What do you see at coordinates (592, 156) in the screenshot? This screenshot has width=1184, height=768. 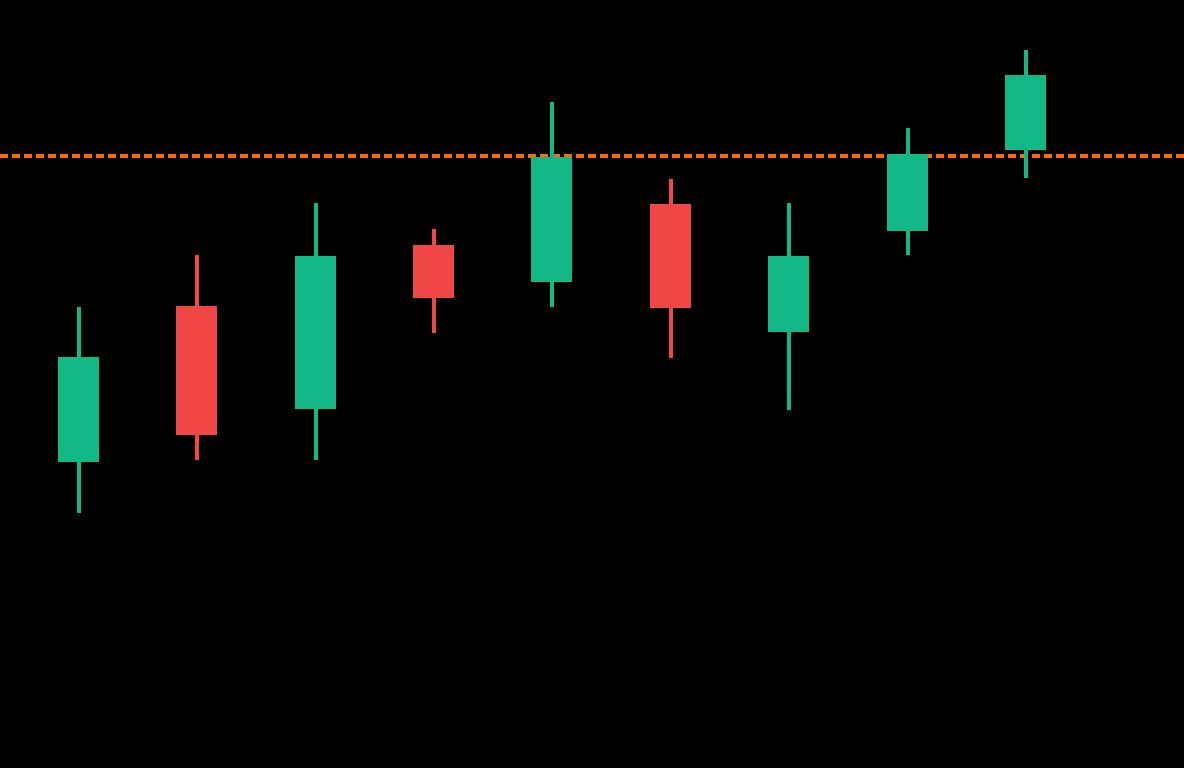 I see `reference-line` at bounding box center [592, 156].